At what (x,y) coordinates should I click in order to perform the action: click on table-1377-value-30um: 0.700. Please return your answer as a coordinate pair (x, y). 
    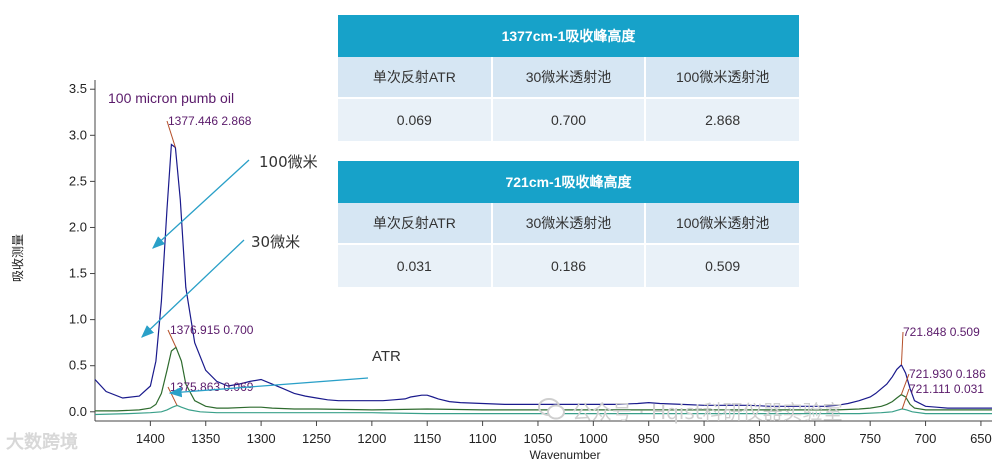
    Looking at the image, I should click on (569, 119).